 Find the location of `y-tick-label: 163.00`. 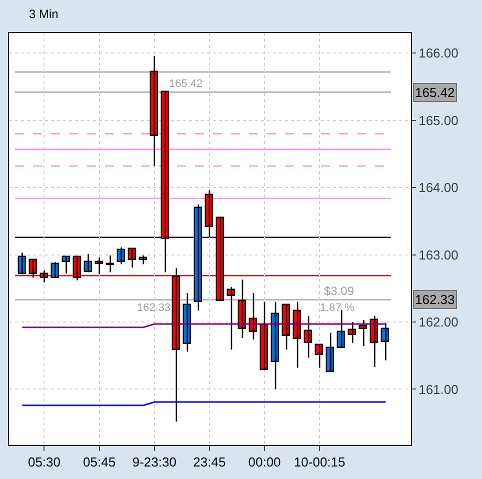

y-tick-label: 163.00 is located at coordinates (438, 254).